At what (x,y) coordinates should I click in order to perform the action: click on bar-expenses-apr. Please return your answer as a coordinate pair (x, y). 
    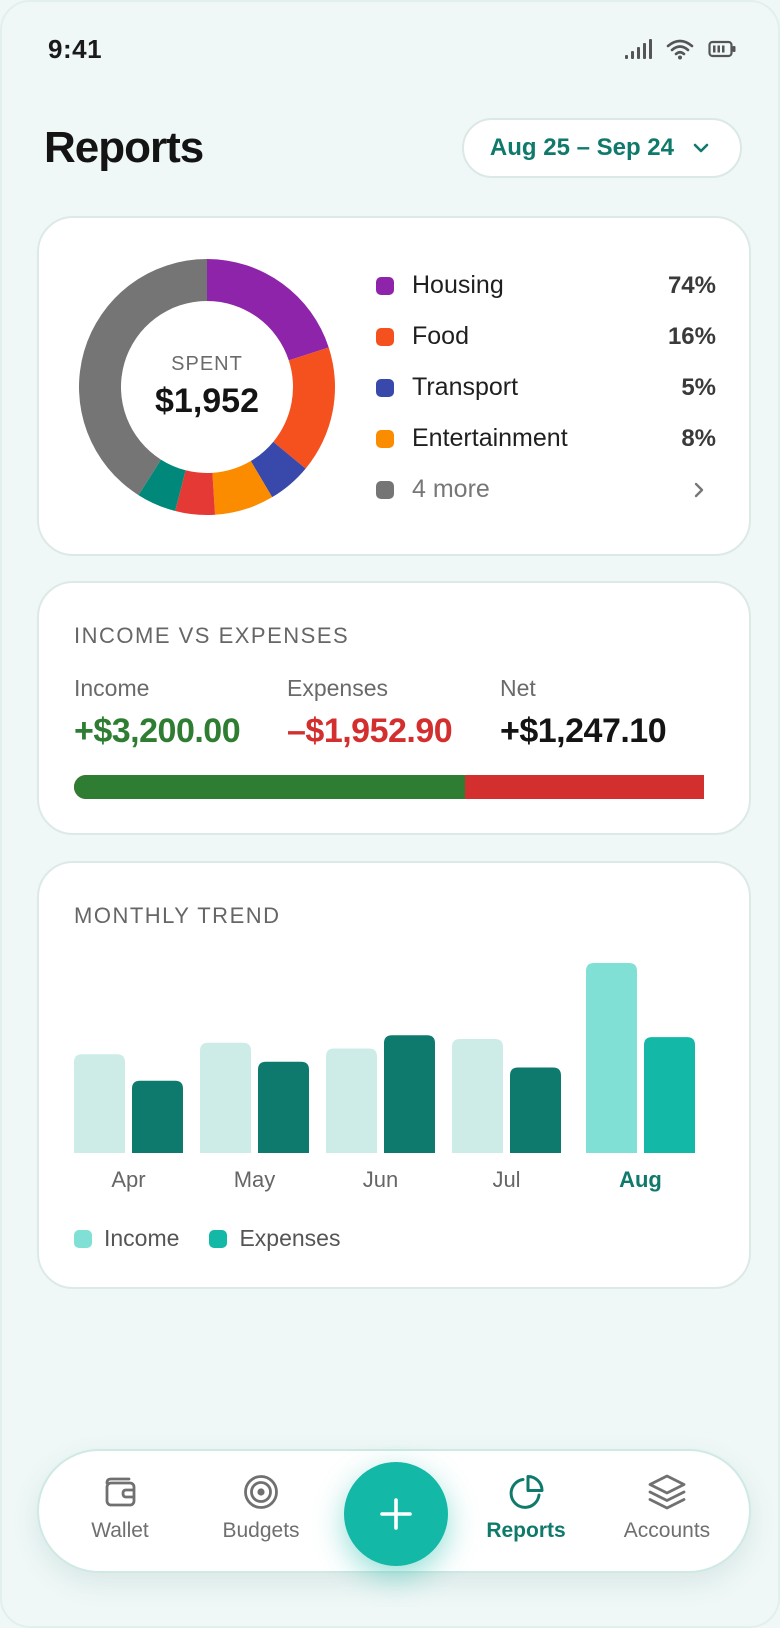
    Looking at the image, I should click on (157, 1116).